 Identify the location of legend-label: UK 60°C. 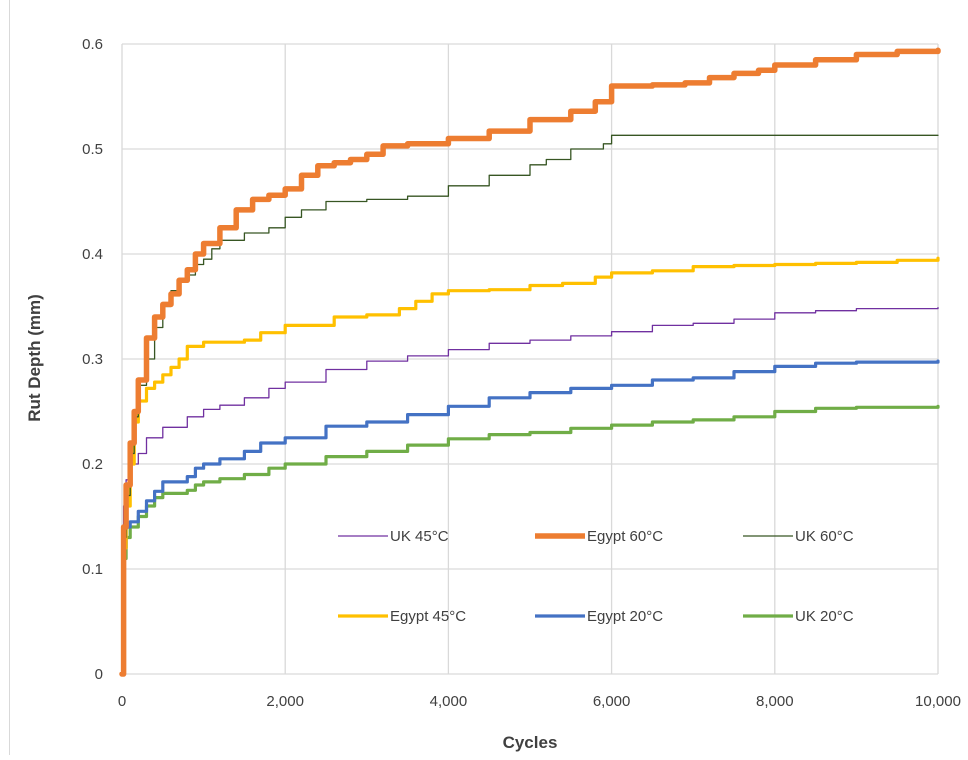
(824, 536).